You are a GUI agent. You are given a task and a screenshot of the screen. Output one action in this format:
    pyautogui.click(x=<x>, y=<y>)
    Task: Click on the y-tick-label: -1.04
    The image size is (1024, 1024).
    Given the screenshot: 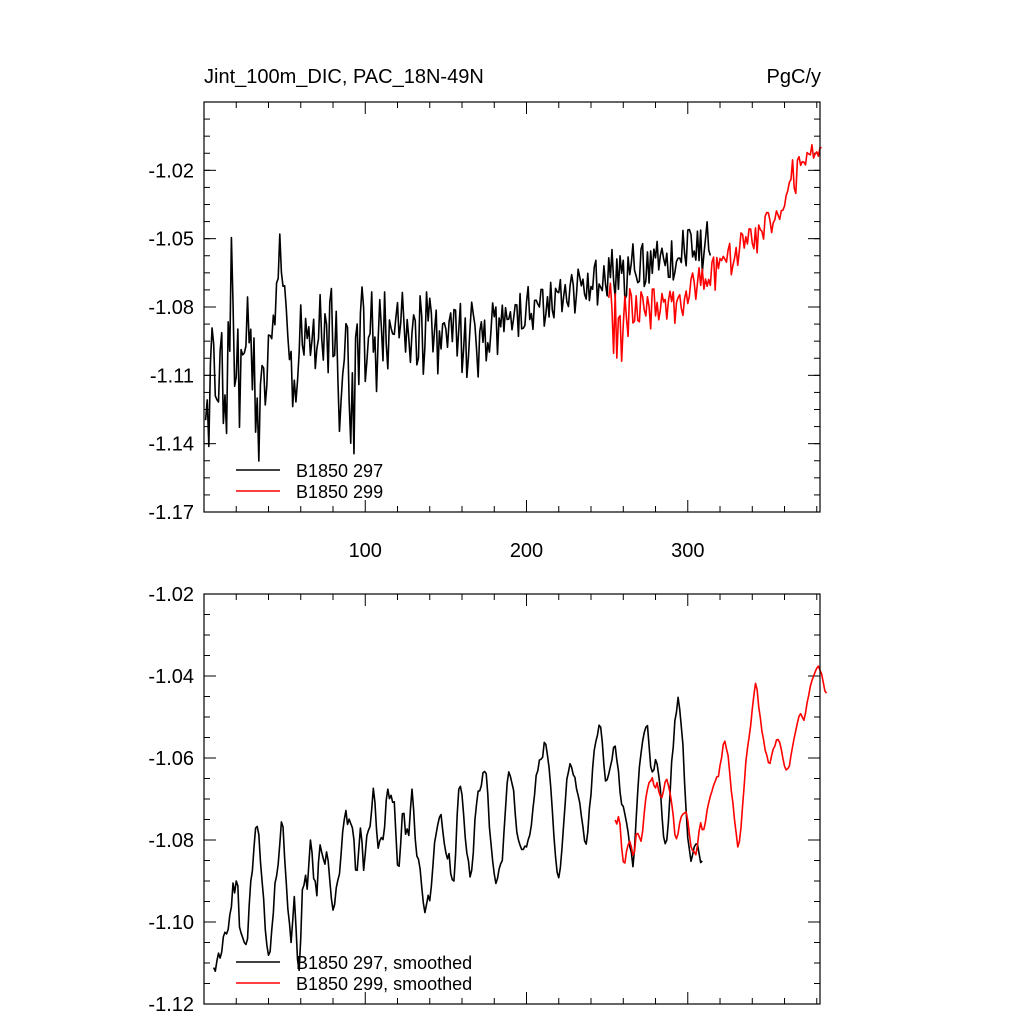 What is the action you would take?
    pyautogui.click(x=171, y=677)
    